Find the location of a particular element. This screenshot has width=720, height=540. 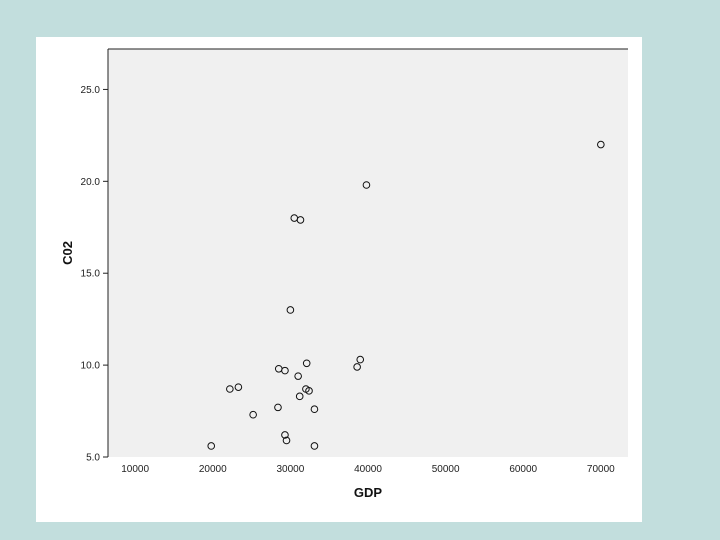

y-tick-label: 15.0 is located at coordinates (91, 274).